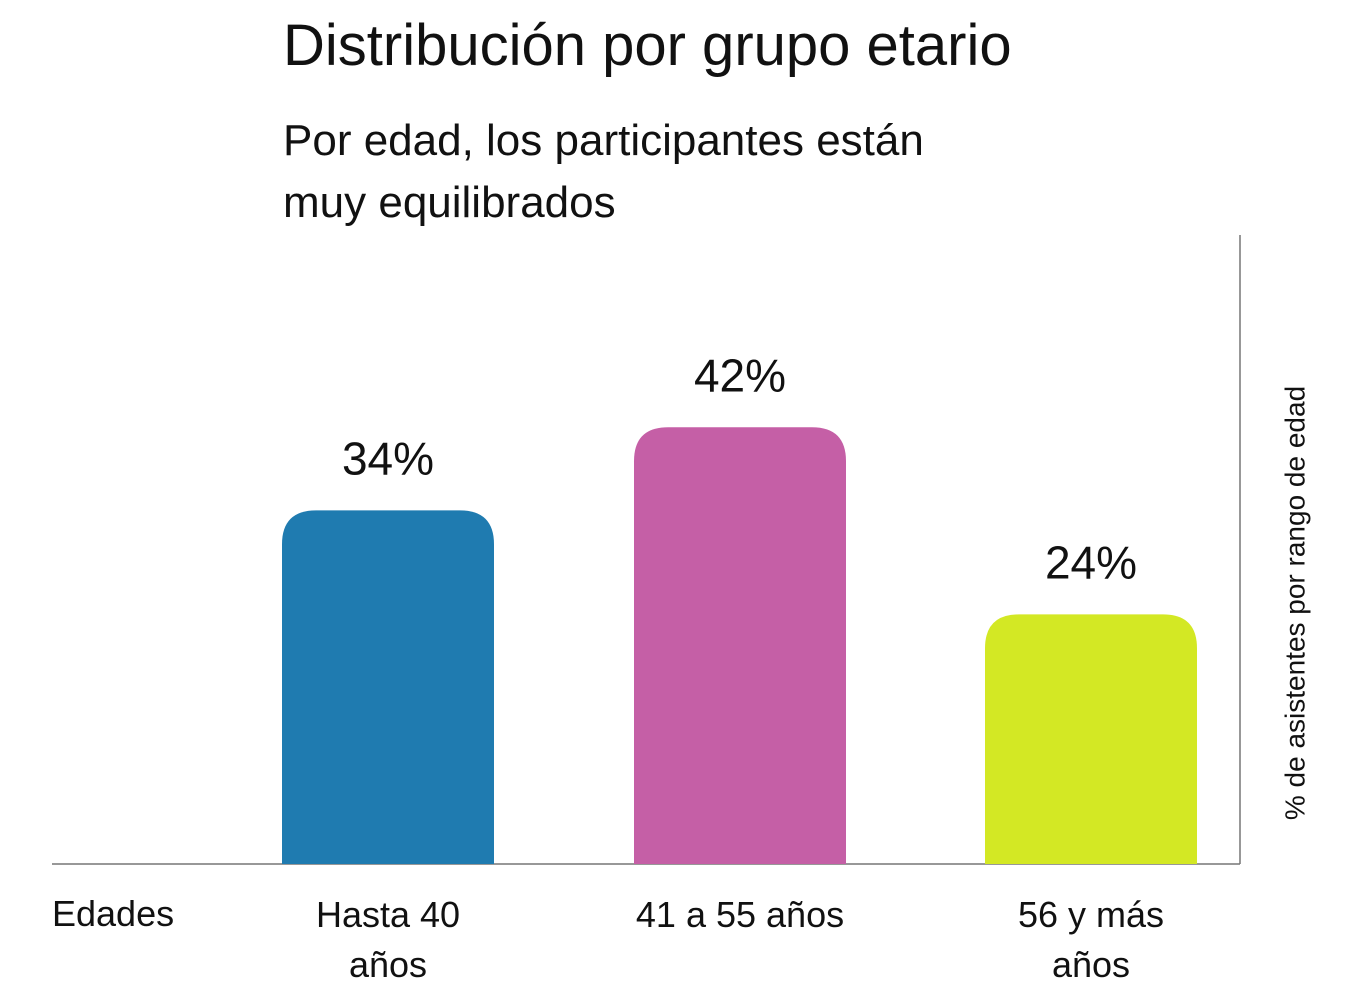 This screenshot has width=1353, height=990. Describe the element at coordinates (740, 375) in the screenshot. I see `data-label: 42%` at that location.